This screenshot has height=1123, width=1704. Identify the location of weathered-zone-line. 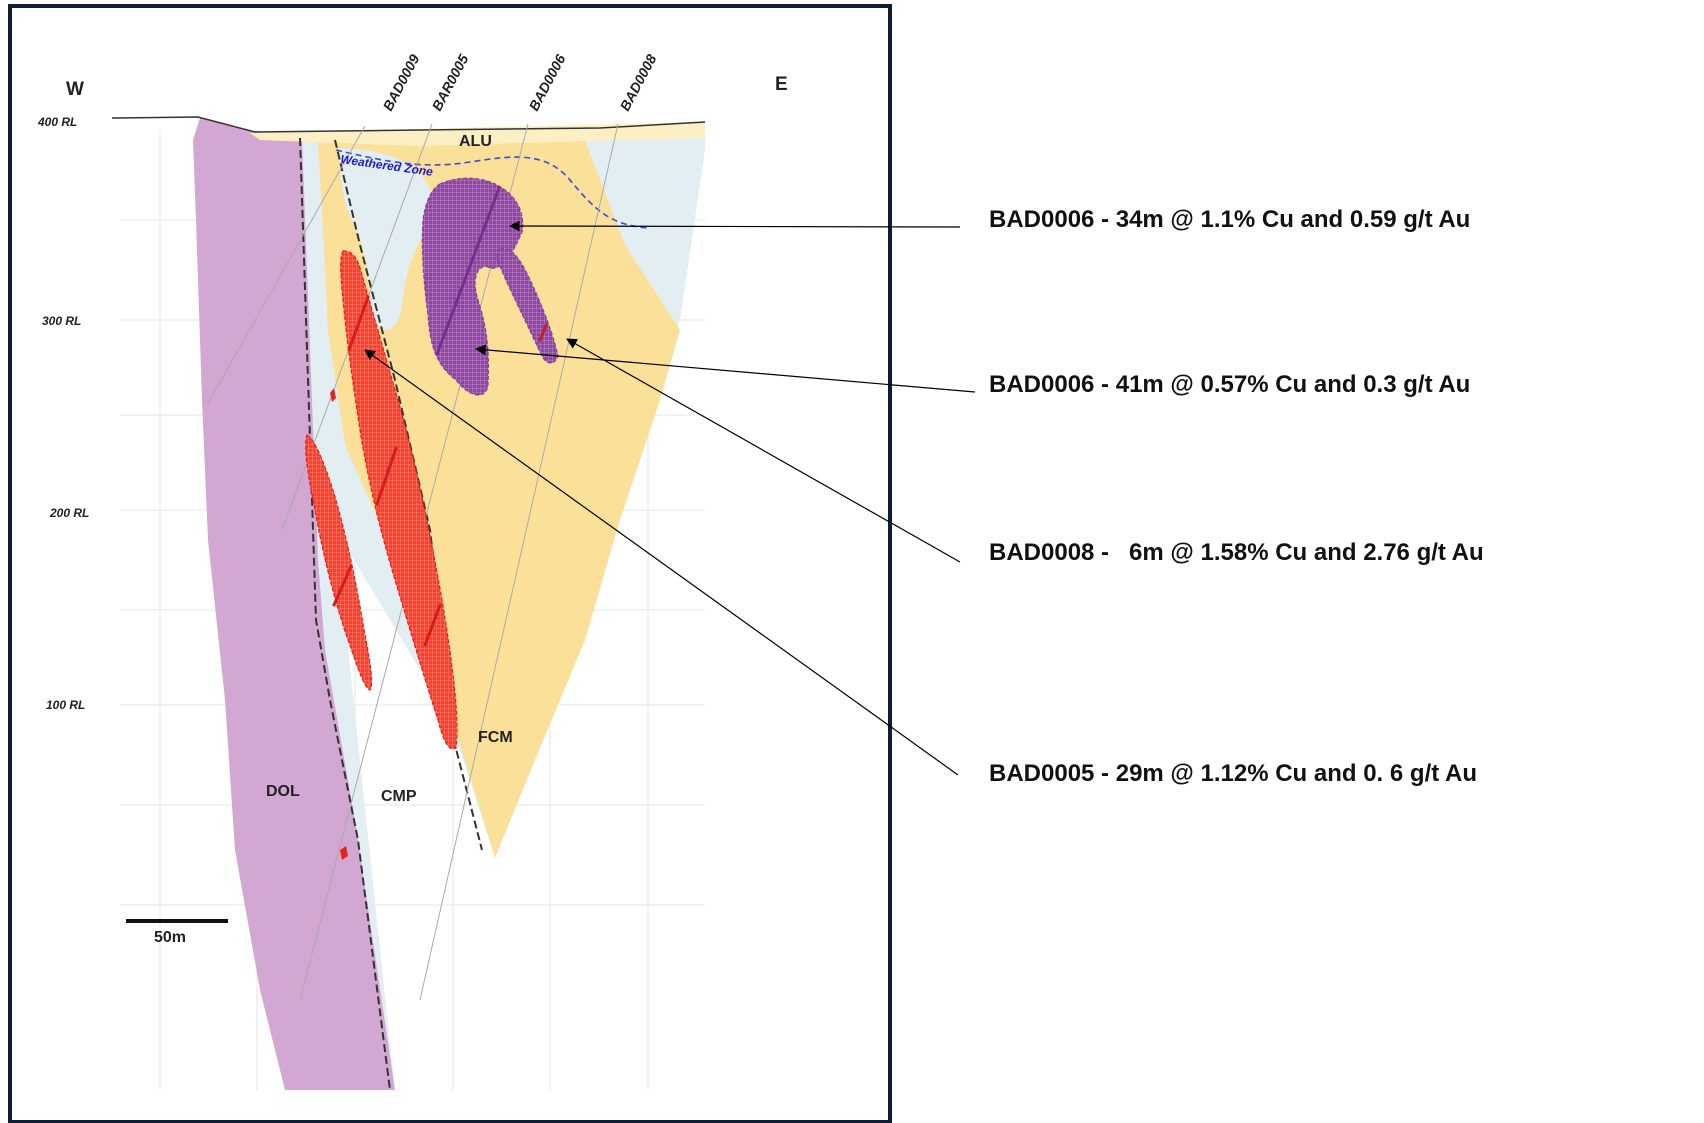
(492, 189).